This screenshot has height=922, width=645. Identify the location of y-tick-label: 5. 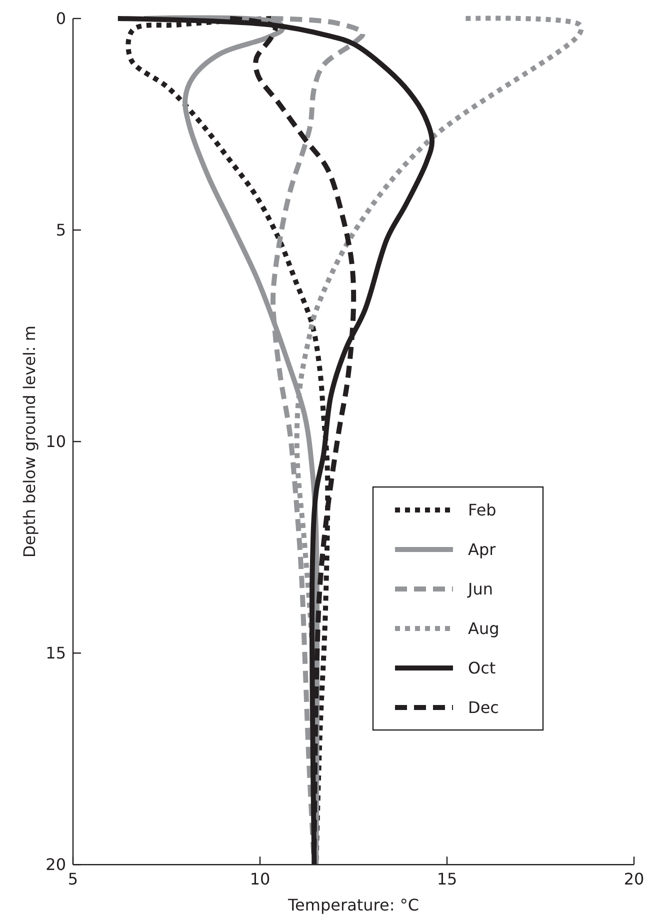
(61, 230).